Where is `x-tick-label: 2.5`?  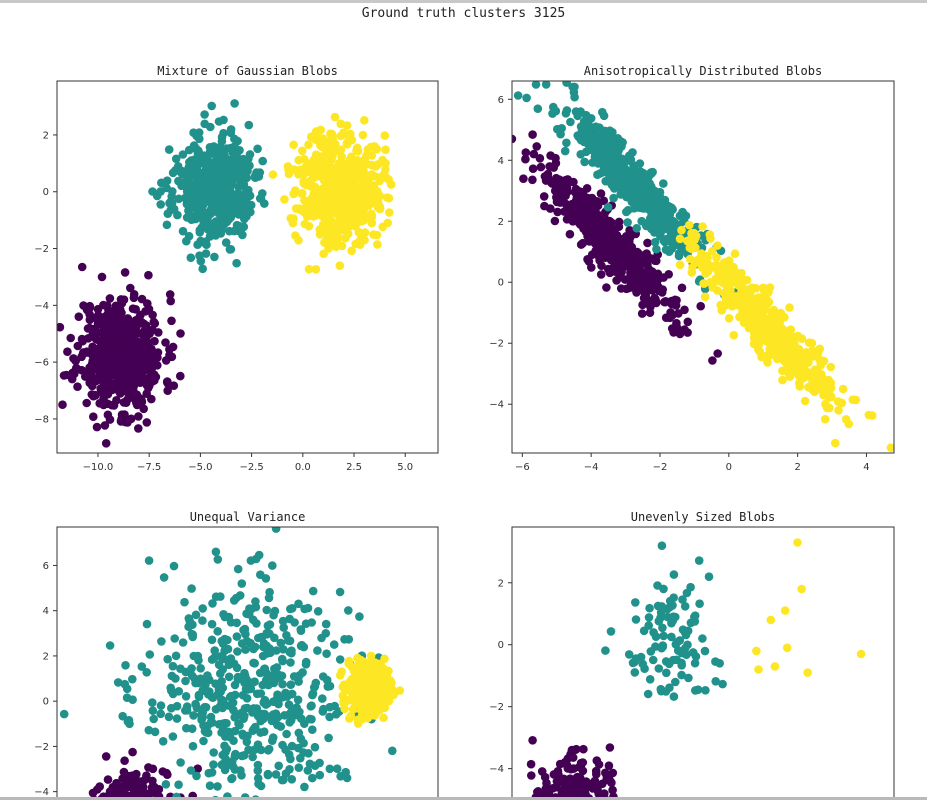 x-tick-label: 2.5 is located at coordinates (354, 467).